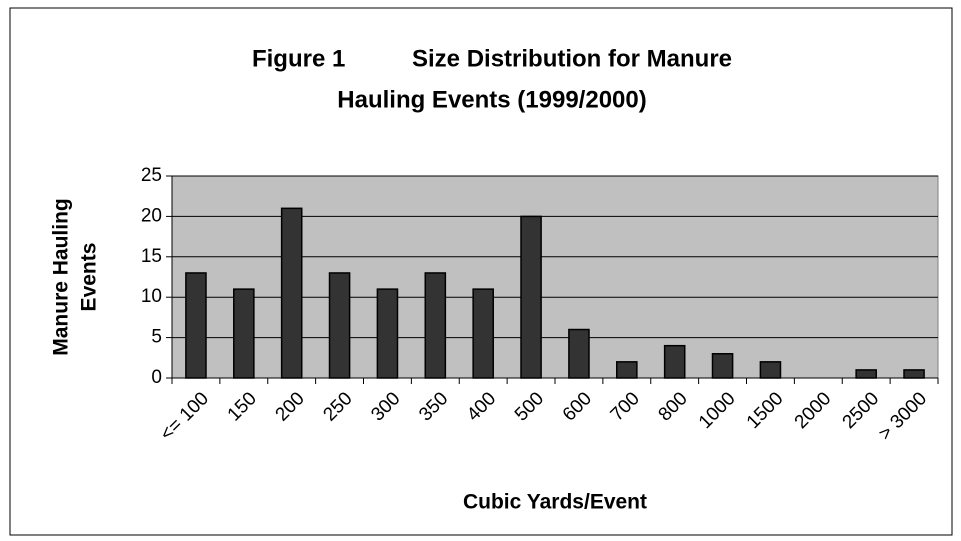 The image size is (961, 541). What do you see at coordinates (151, 256) in the screenshot?
I see `y-tick-label: 15` at bounding box center [151, 256].